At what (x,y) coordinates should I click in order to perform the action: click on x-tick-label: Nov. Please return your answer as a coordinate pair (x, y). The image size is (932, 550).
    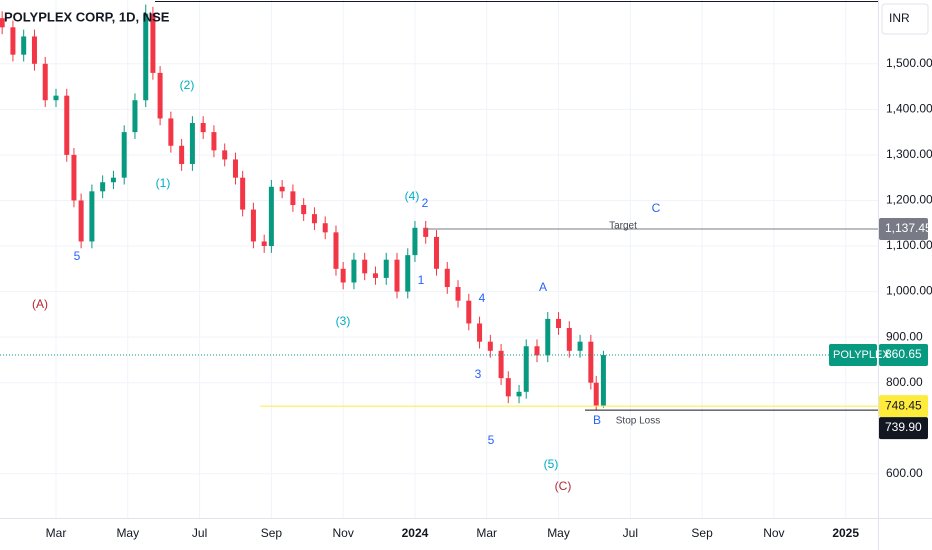
    Looking at the image, I should click on (773, 533).